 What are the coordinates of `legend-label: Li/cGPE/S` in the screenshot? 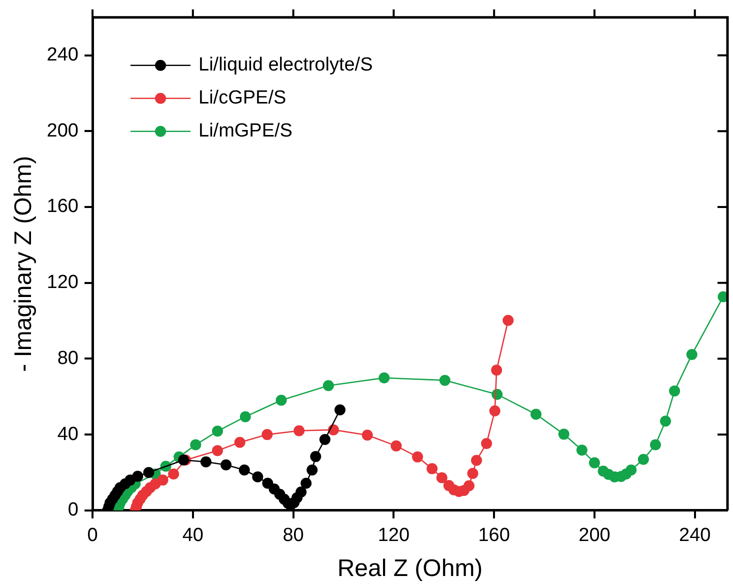 It's located at (242, 98).